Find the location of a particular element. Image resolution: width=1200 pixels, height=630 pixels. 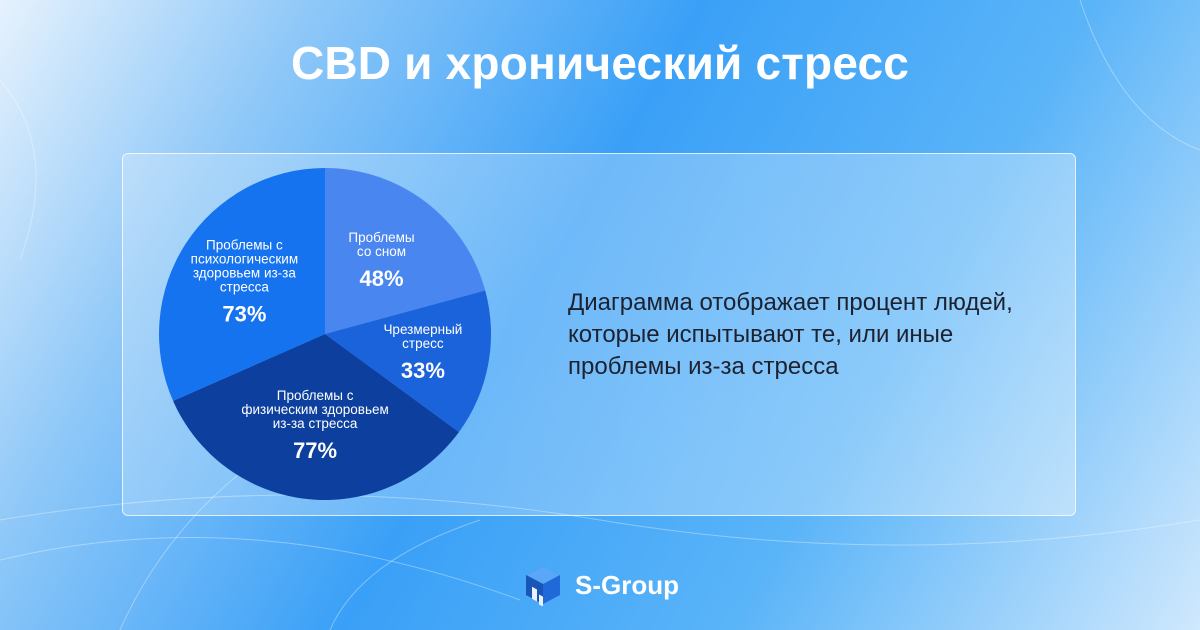

page-title: CBD и хронический стресс is located at coordinates (600, 63).